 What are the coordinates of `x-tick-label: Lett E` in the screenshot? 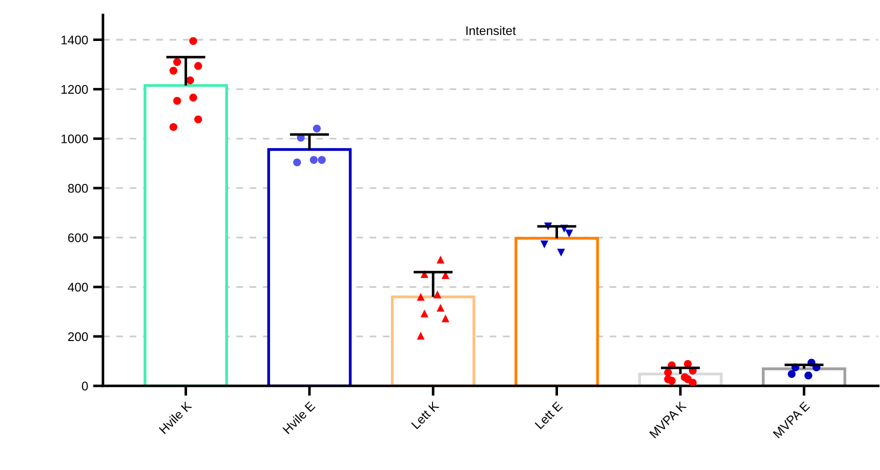 It's located at (548, 415).